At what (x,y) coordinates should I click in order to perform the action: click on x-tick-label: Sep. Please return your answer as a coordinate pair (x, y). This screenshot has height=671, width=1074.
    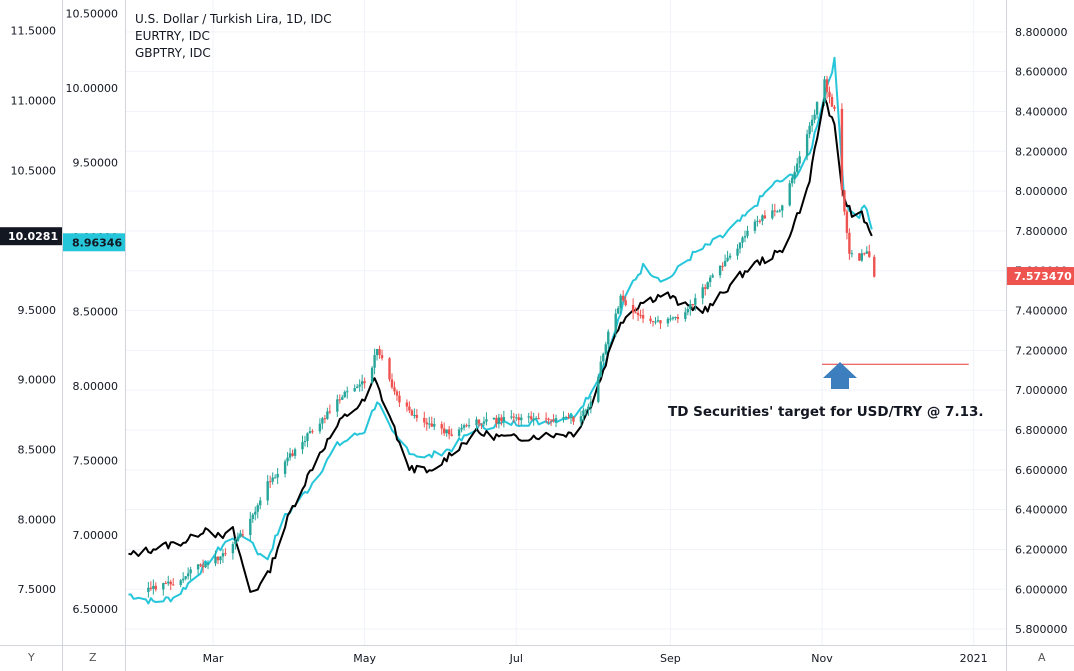
    Looking at the image, I should click on (670, 658).